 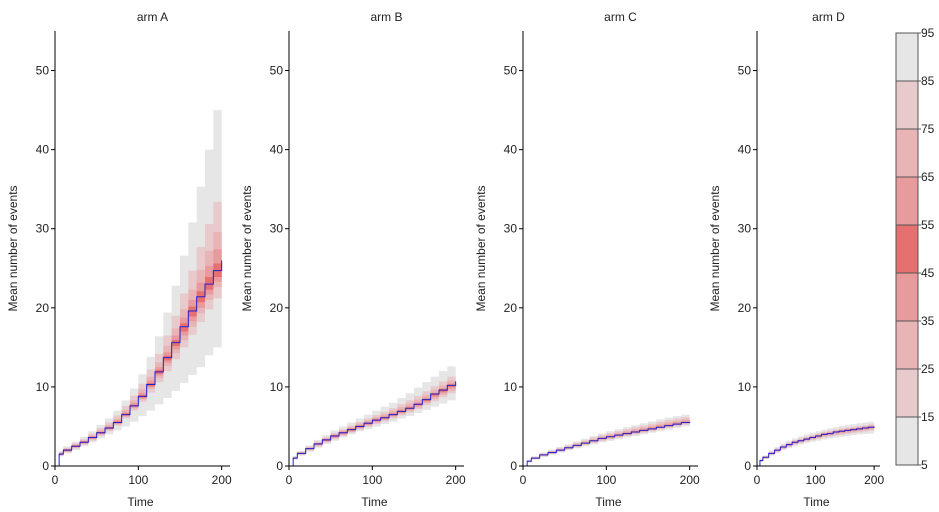 I want to click on colorbar-tick-label: 45, so click(x=928, y=273).